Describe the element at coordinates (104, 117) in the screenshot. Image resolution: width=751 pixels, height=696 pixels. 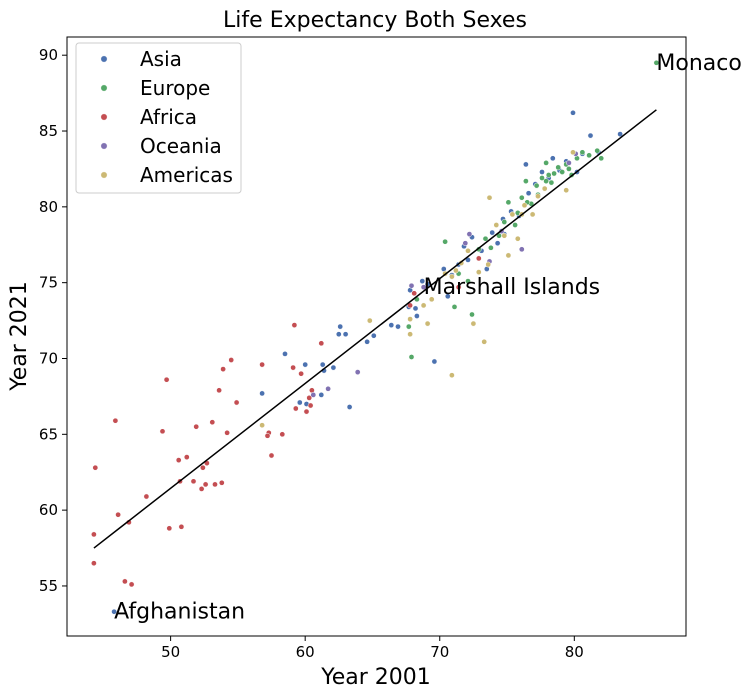
I see `legend-marker-africa` at that location.